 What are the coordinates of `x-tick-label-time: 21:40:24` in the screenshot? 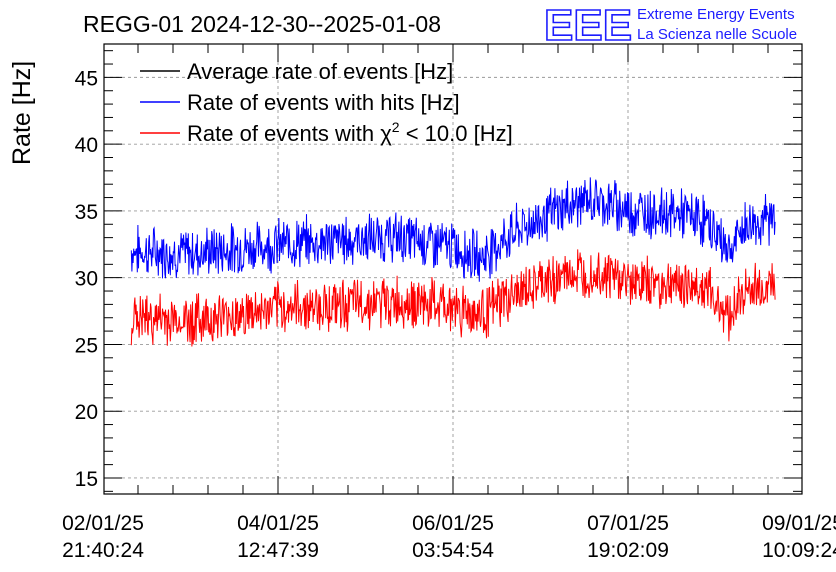 It's located at (103, 550).